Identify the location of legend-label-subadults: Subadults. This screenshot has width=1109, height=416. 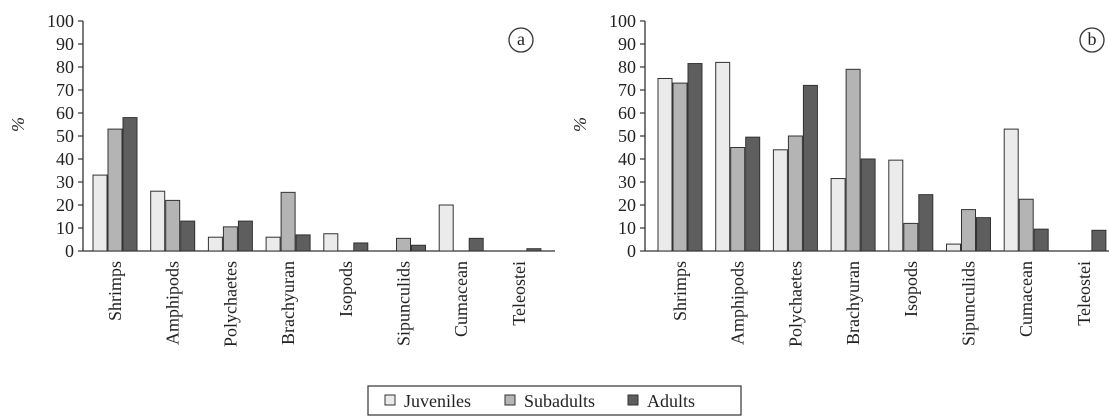
(559, 401).